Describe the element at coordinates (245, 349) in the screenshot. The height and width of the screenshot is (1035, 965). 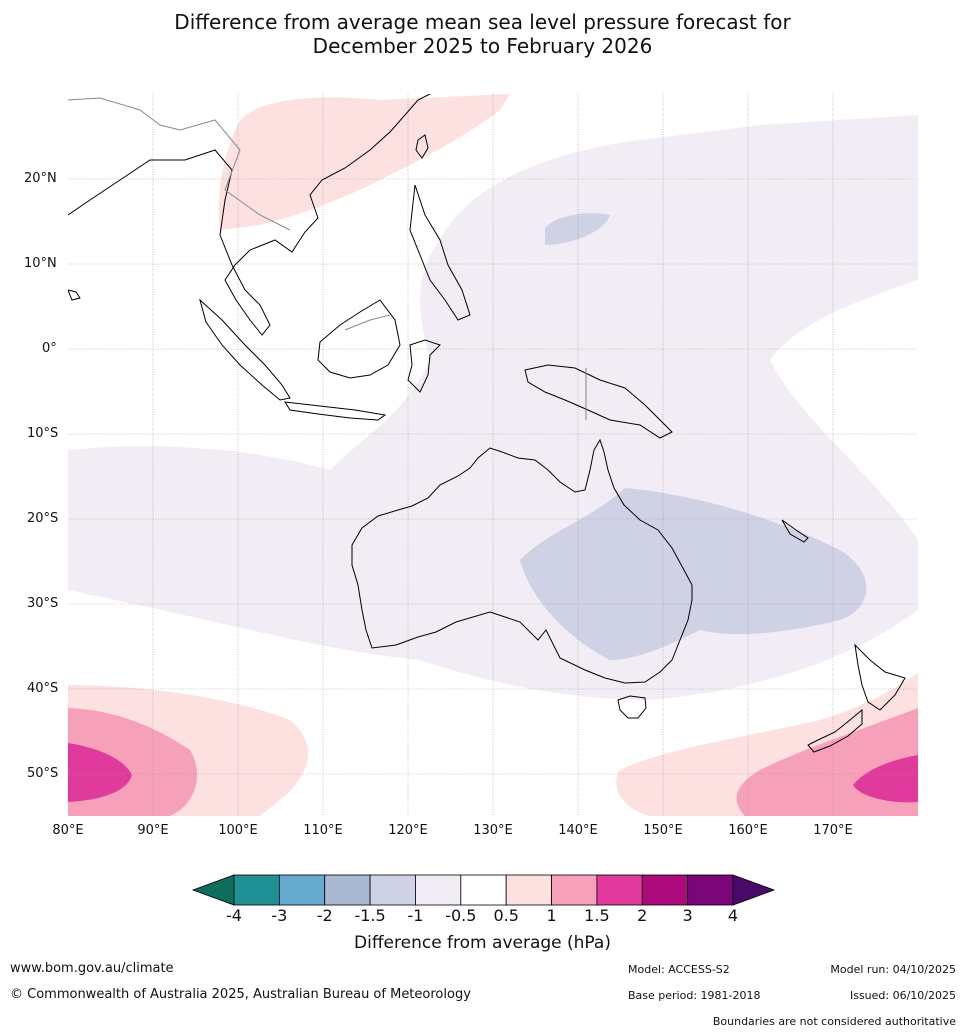
I see `sumatra-coastline` at that location.